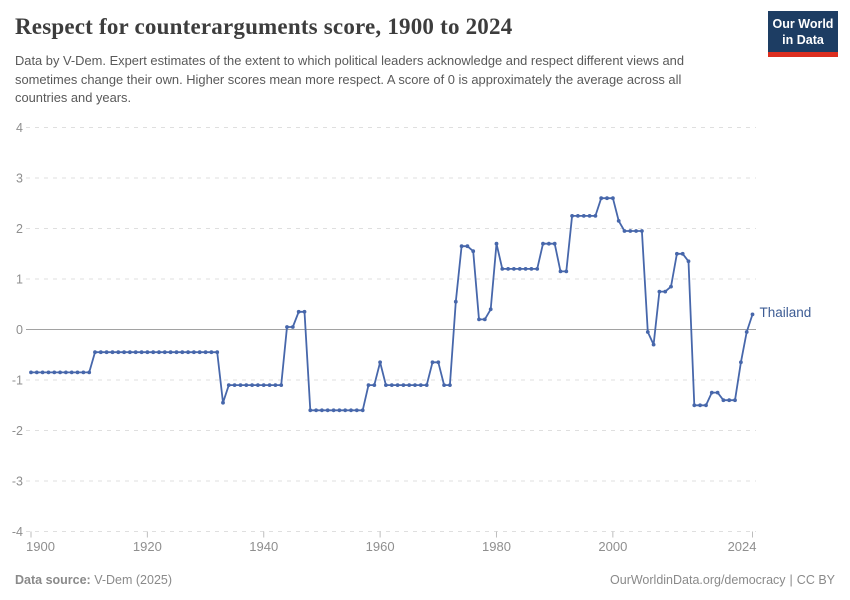  What do you see at coordinates (815, 580) in the screenshot?
I see `license-link: CC BY` at bounding box center [815, 580].